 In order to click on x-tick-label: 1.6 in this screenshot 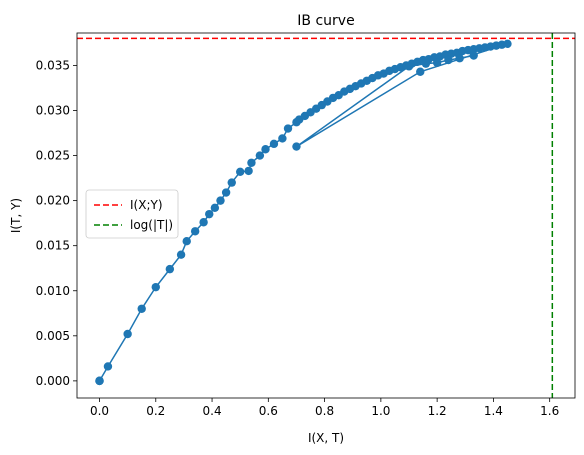, I will do `click(549, 411)`.